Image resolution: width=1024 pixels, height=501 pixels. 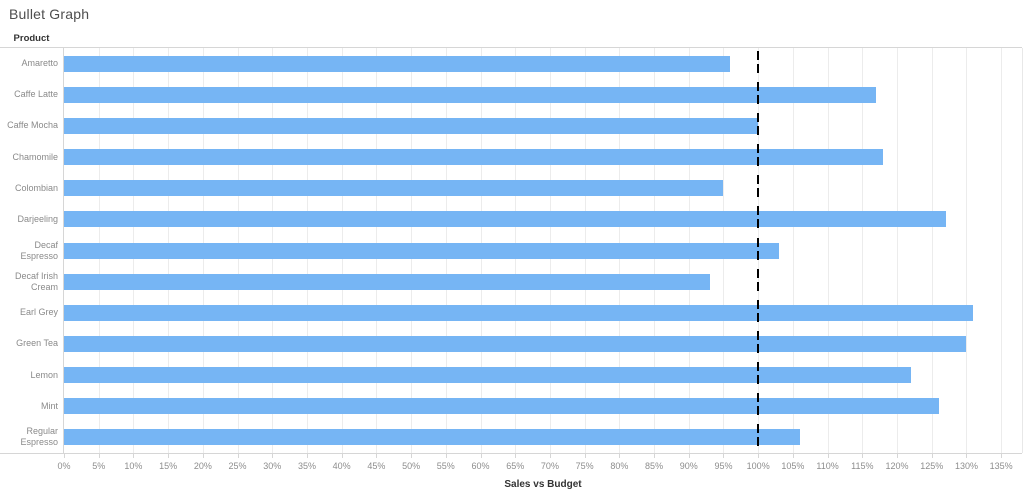 What do you see at coordinates (306, 466) in the screenshot?
I see `tick-label: 35%` at bounding box center [306, 466].